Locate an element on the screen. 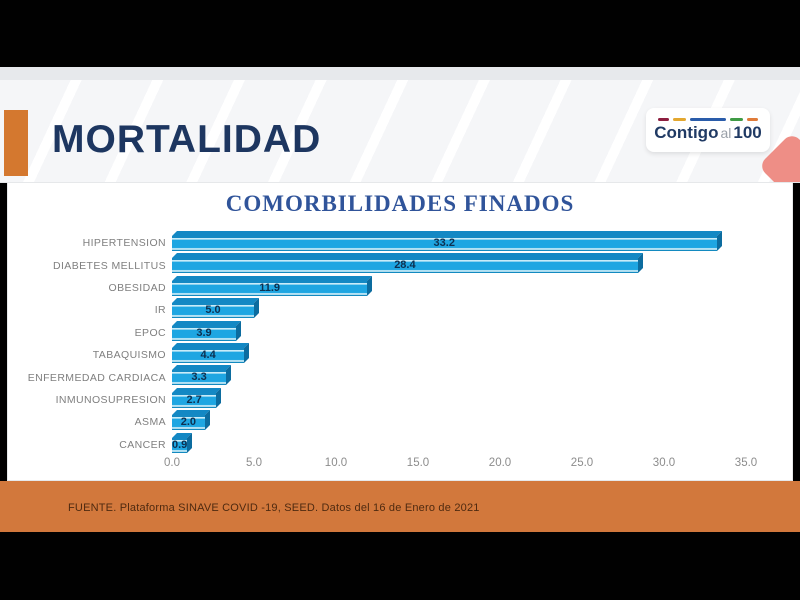  bar-epoc: 3.9 is located at coordinates (204, 333).